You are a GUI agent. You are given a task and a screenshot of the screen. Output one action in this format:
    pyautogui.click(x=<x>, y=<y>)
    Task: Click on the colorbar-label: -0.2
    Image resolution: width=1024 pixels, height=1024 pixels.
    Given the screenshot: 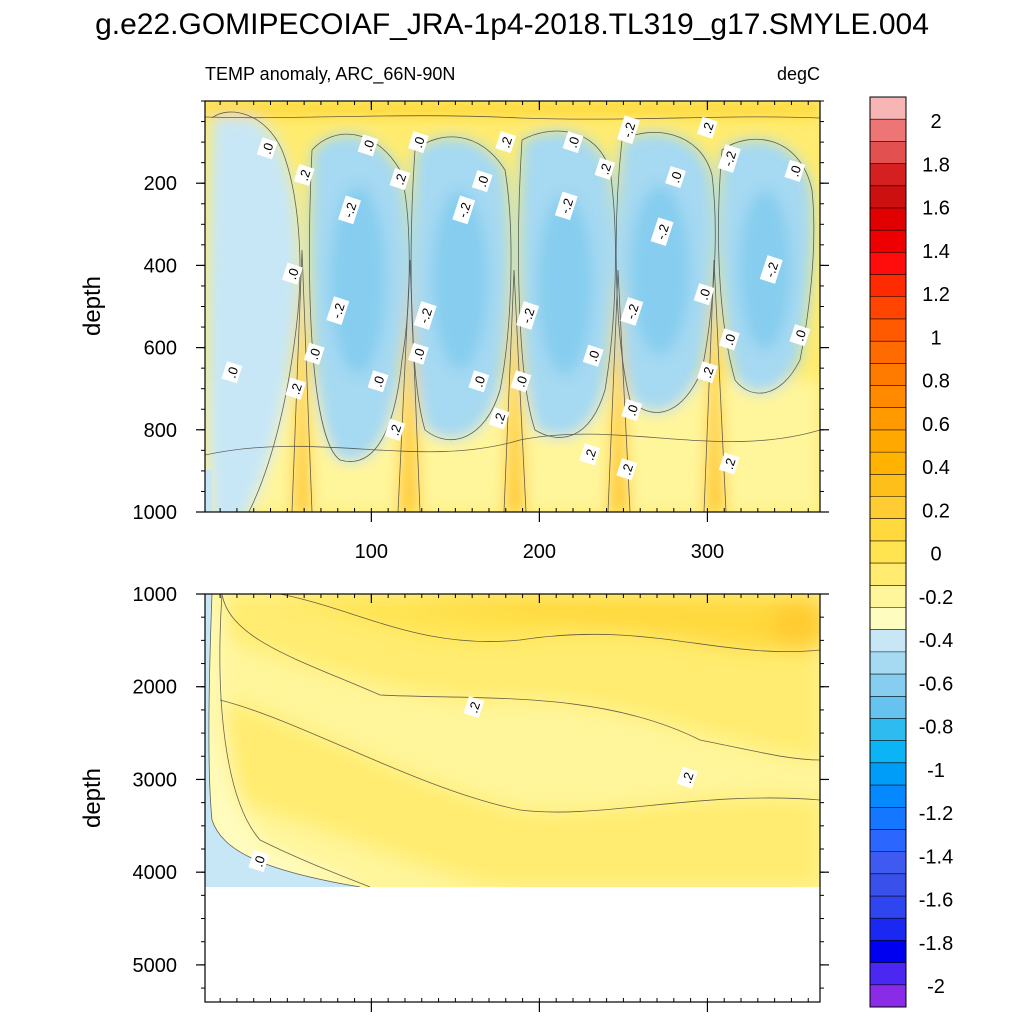 What is the action you would take?
    pyautogui.click(x=936, y=598)
    